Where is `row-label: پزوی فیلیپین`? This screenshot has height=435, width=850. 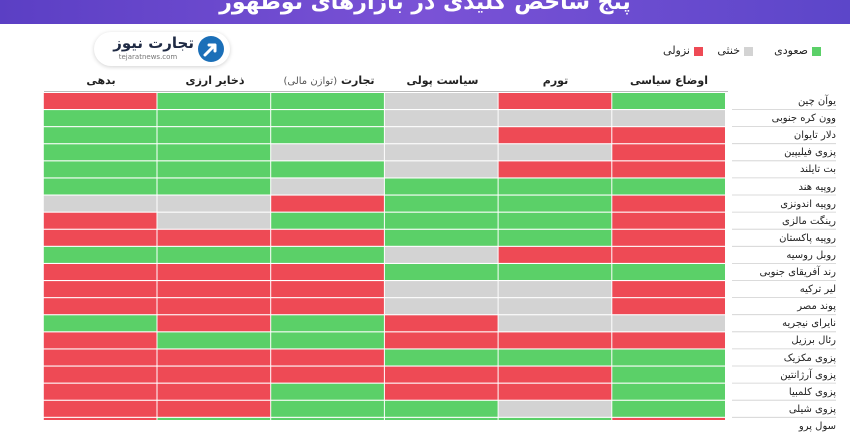
row-label: پزوی فیلیپین is located at coordinates (810, 153).